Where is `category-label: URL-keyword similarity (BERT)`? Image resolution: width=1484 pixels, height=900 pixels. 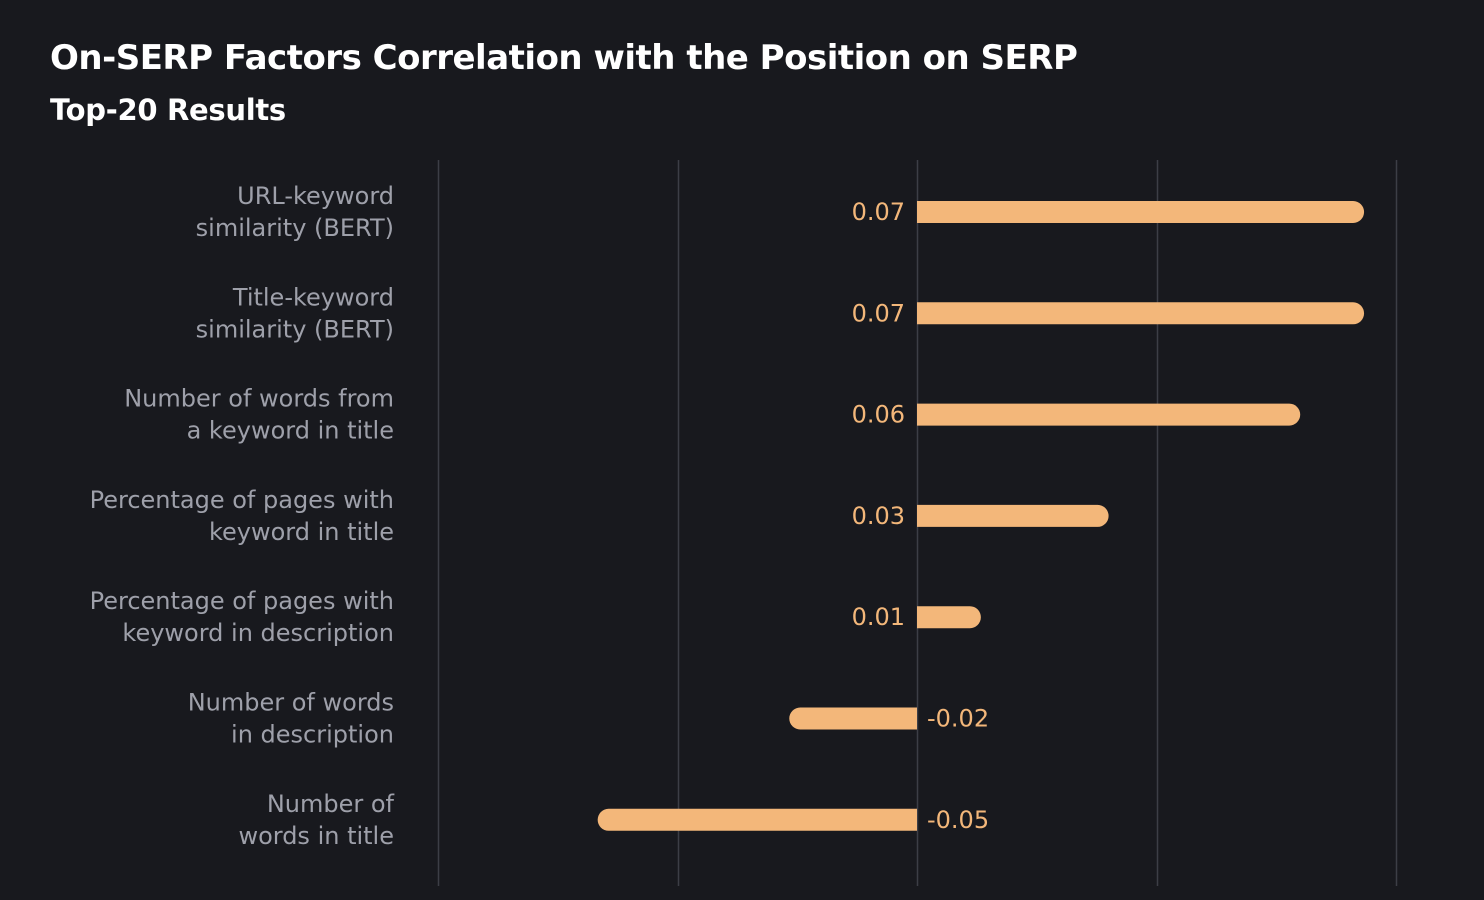
category-label: URL-keyword similarity (BERT) is located at coordinates (295, 212).